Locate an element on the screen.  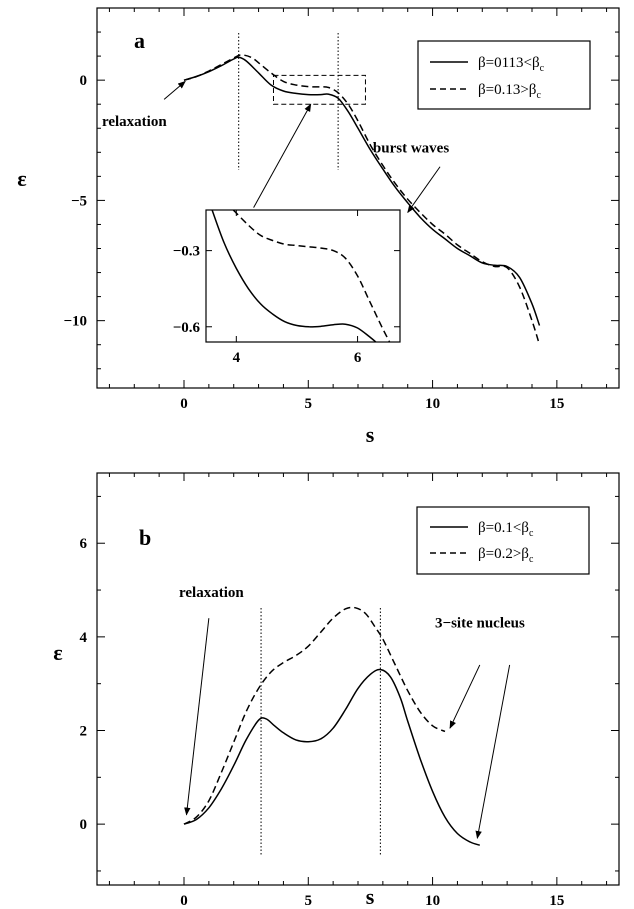
panel-a-annotation-relaxation: relaxation is located at coordinates (134, 122).